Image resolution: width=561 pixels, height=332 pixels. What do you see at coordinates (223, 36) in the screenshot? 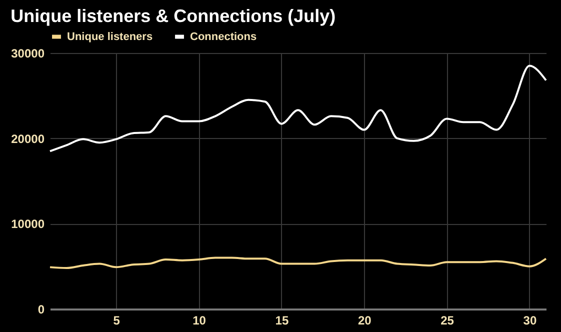
I see `legend-label: Connections` at bounding box center [223, 36].